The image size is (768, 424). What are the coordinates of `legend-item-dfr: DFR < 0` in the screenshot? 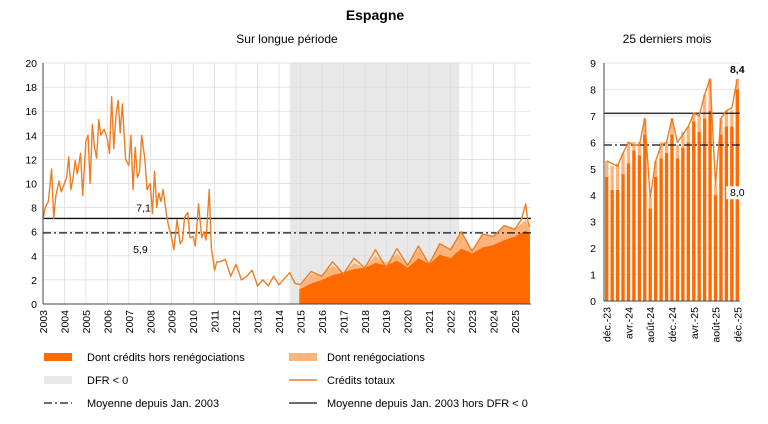 It's located at (86, 381).